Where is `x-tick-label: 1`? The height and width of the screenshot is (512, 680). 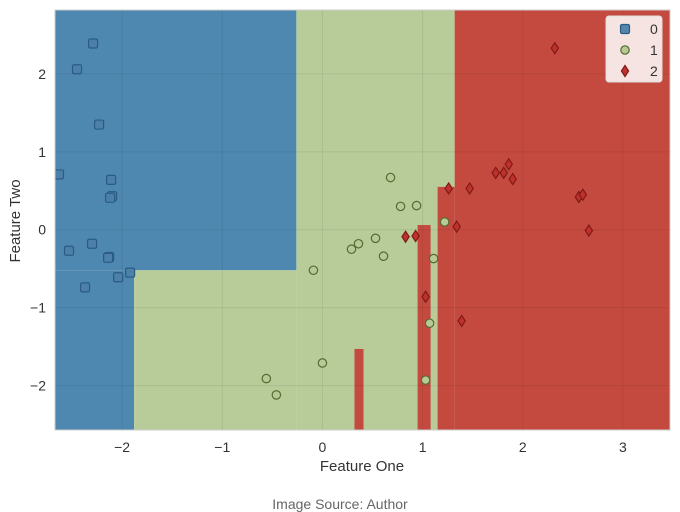 x-tick-label: 1 is located at coordinates (423, 447).